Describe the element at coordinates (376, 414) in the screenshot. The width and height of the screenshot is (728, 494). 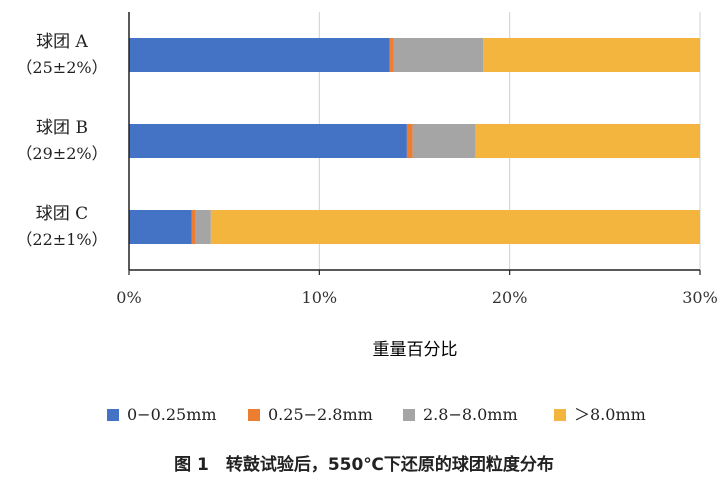
I see `legend: 0−0.25mm 0.25−2.8mm 2.8−8.0mm ＞8.0mm` at that location.